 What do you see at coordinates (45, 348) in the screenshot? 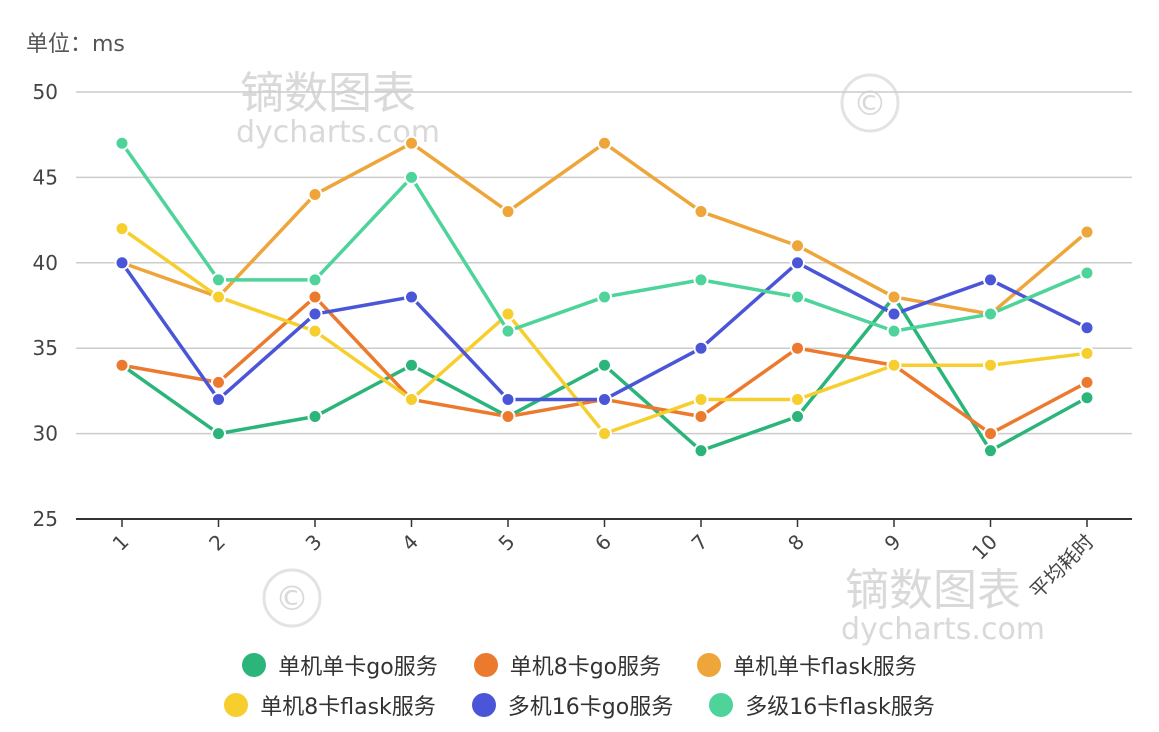
I see `y-tick-label: 35` at bounding box center [45, 348].